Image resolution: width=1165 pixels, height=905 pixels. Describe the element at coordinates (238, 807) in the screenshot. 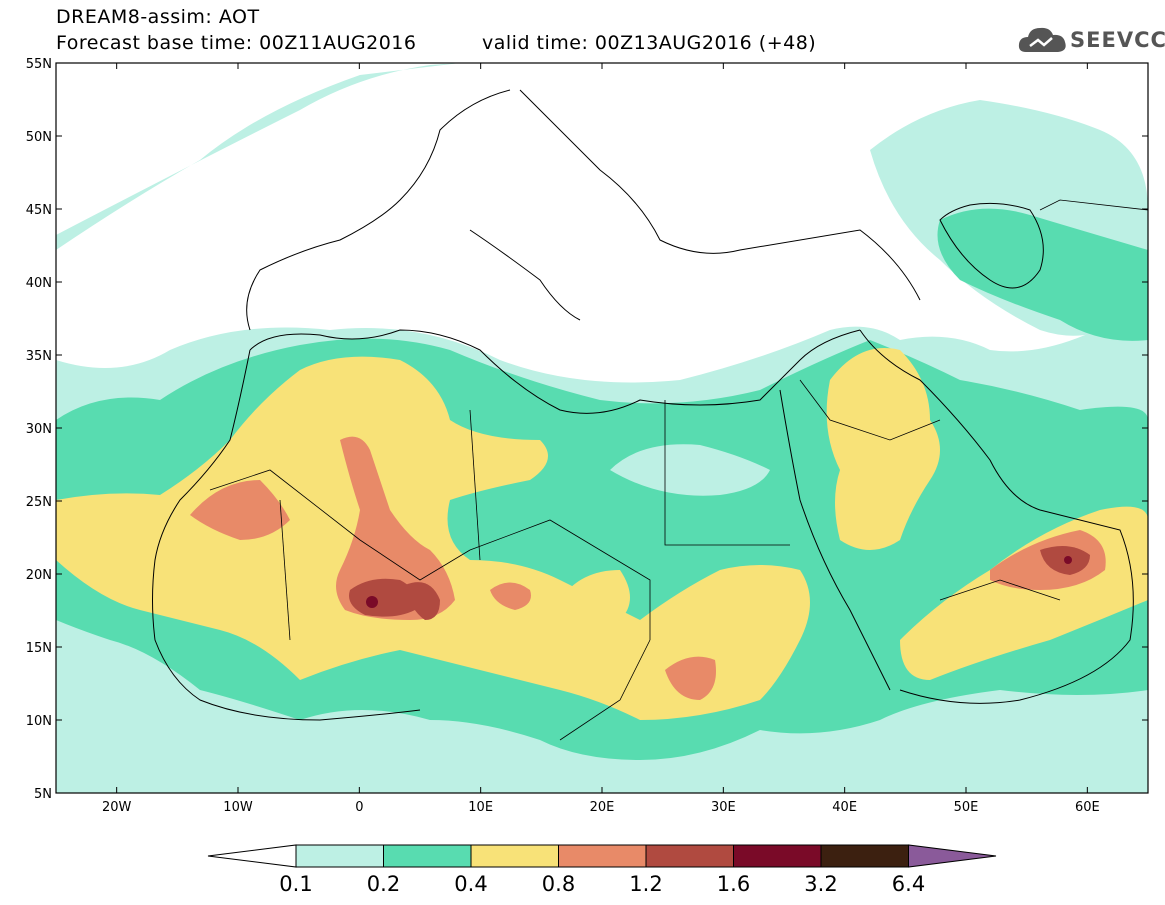

I see `lon-label: 10W` at that location.